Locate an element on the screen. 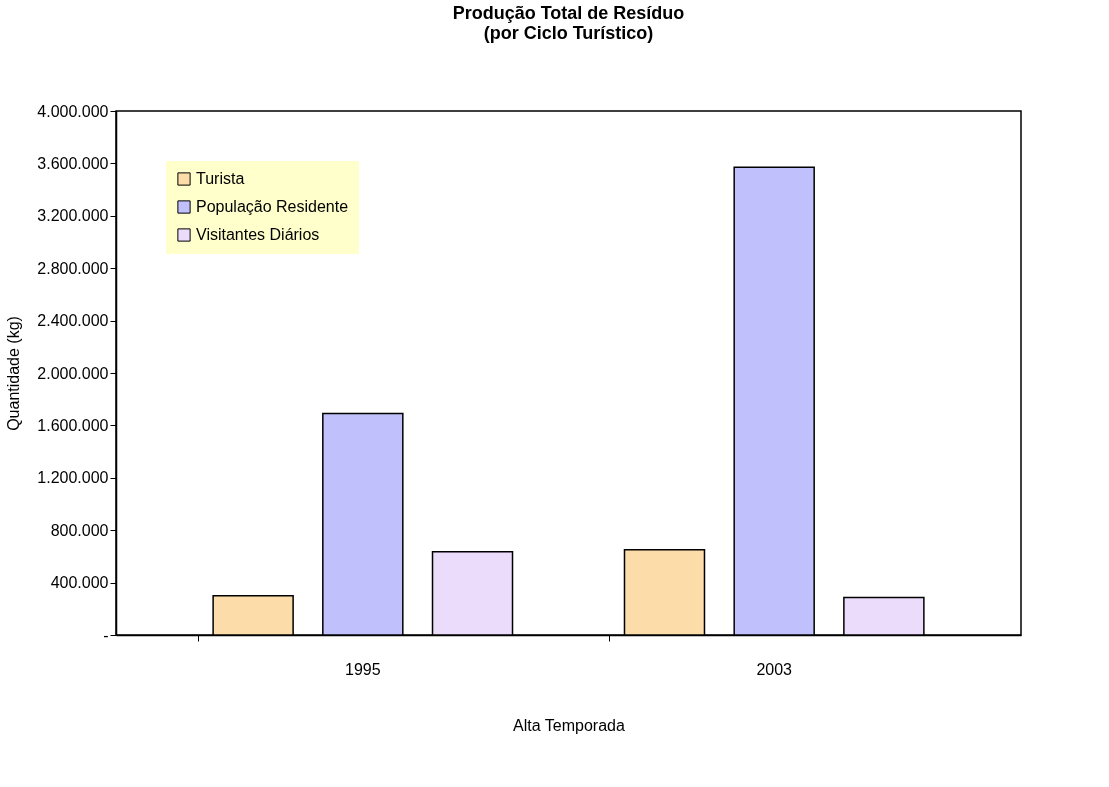 The height and width of the screenshot is (787, 1109). y-tick-label: 3.600.000 is located at coordinates (73, 163).